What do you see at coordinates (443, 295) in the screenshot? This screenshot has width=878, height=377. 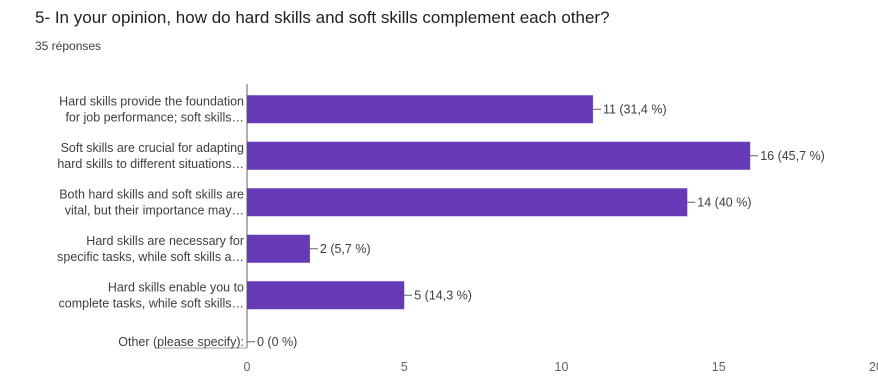 I see `data-label: 5 (14,3 %)` at bounding box center [443, 295].